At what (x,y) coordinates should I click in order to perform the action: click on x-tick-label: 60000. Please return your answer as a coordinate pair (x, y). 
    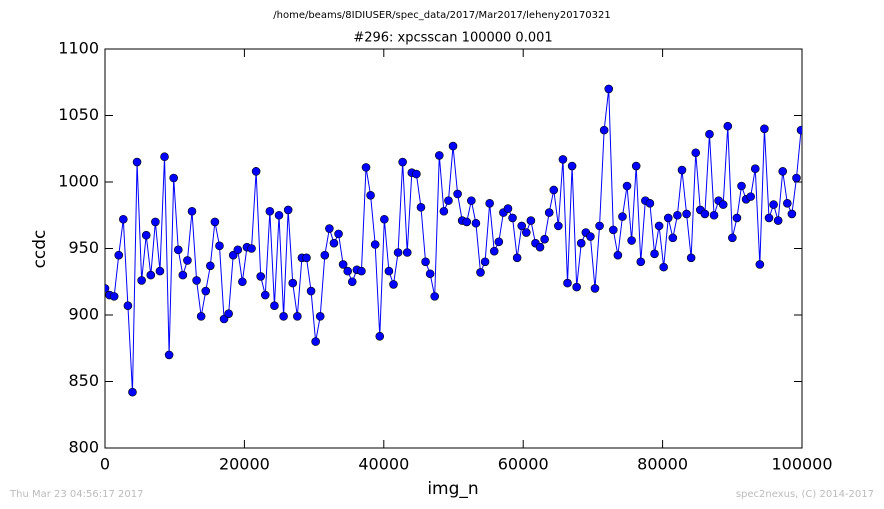
    Looking at the image, I should click on (523, 464).